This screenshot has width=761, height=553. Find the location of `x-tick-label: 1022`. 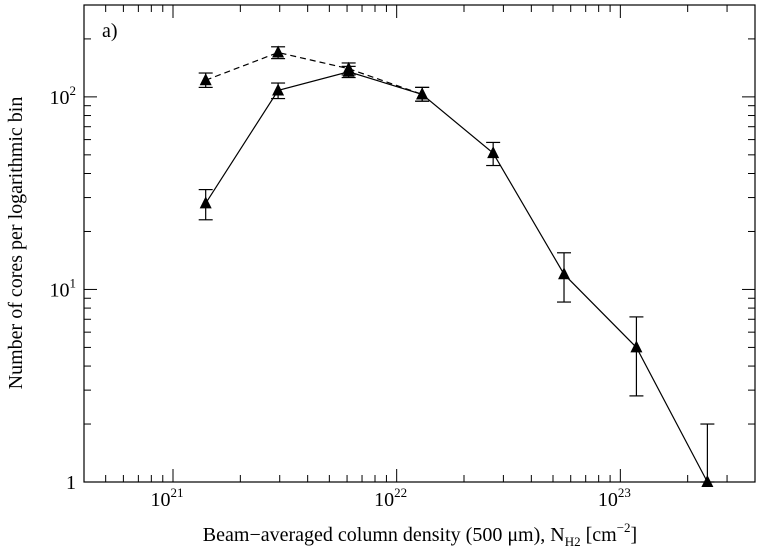

x-tick-label: 1022 is located at coordinates (390, 498).